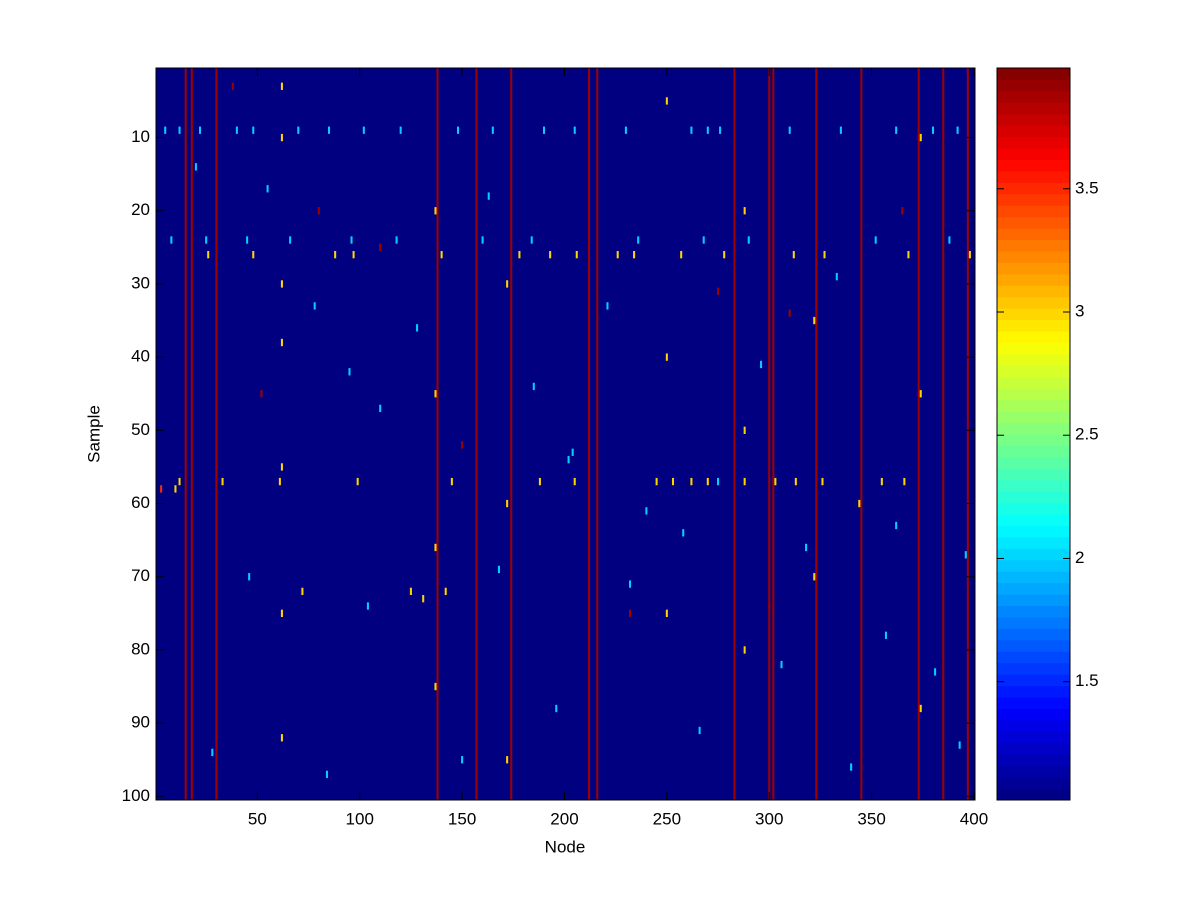 This screenshot has width=1200, height=900. What do you see at coordinates (1087, 187) in the screenshot?
I see `colorbar-tick-label: 3.5` at bounding box center [1087, 187].